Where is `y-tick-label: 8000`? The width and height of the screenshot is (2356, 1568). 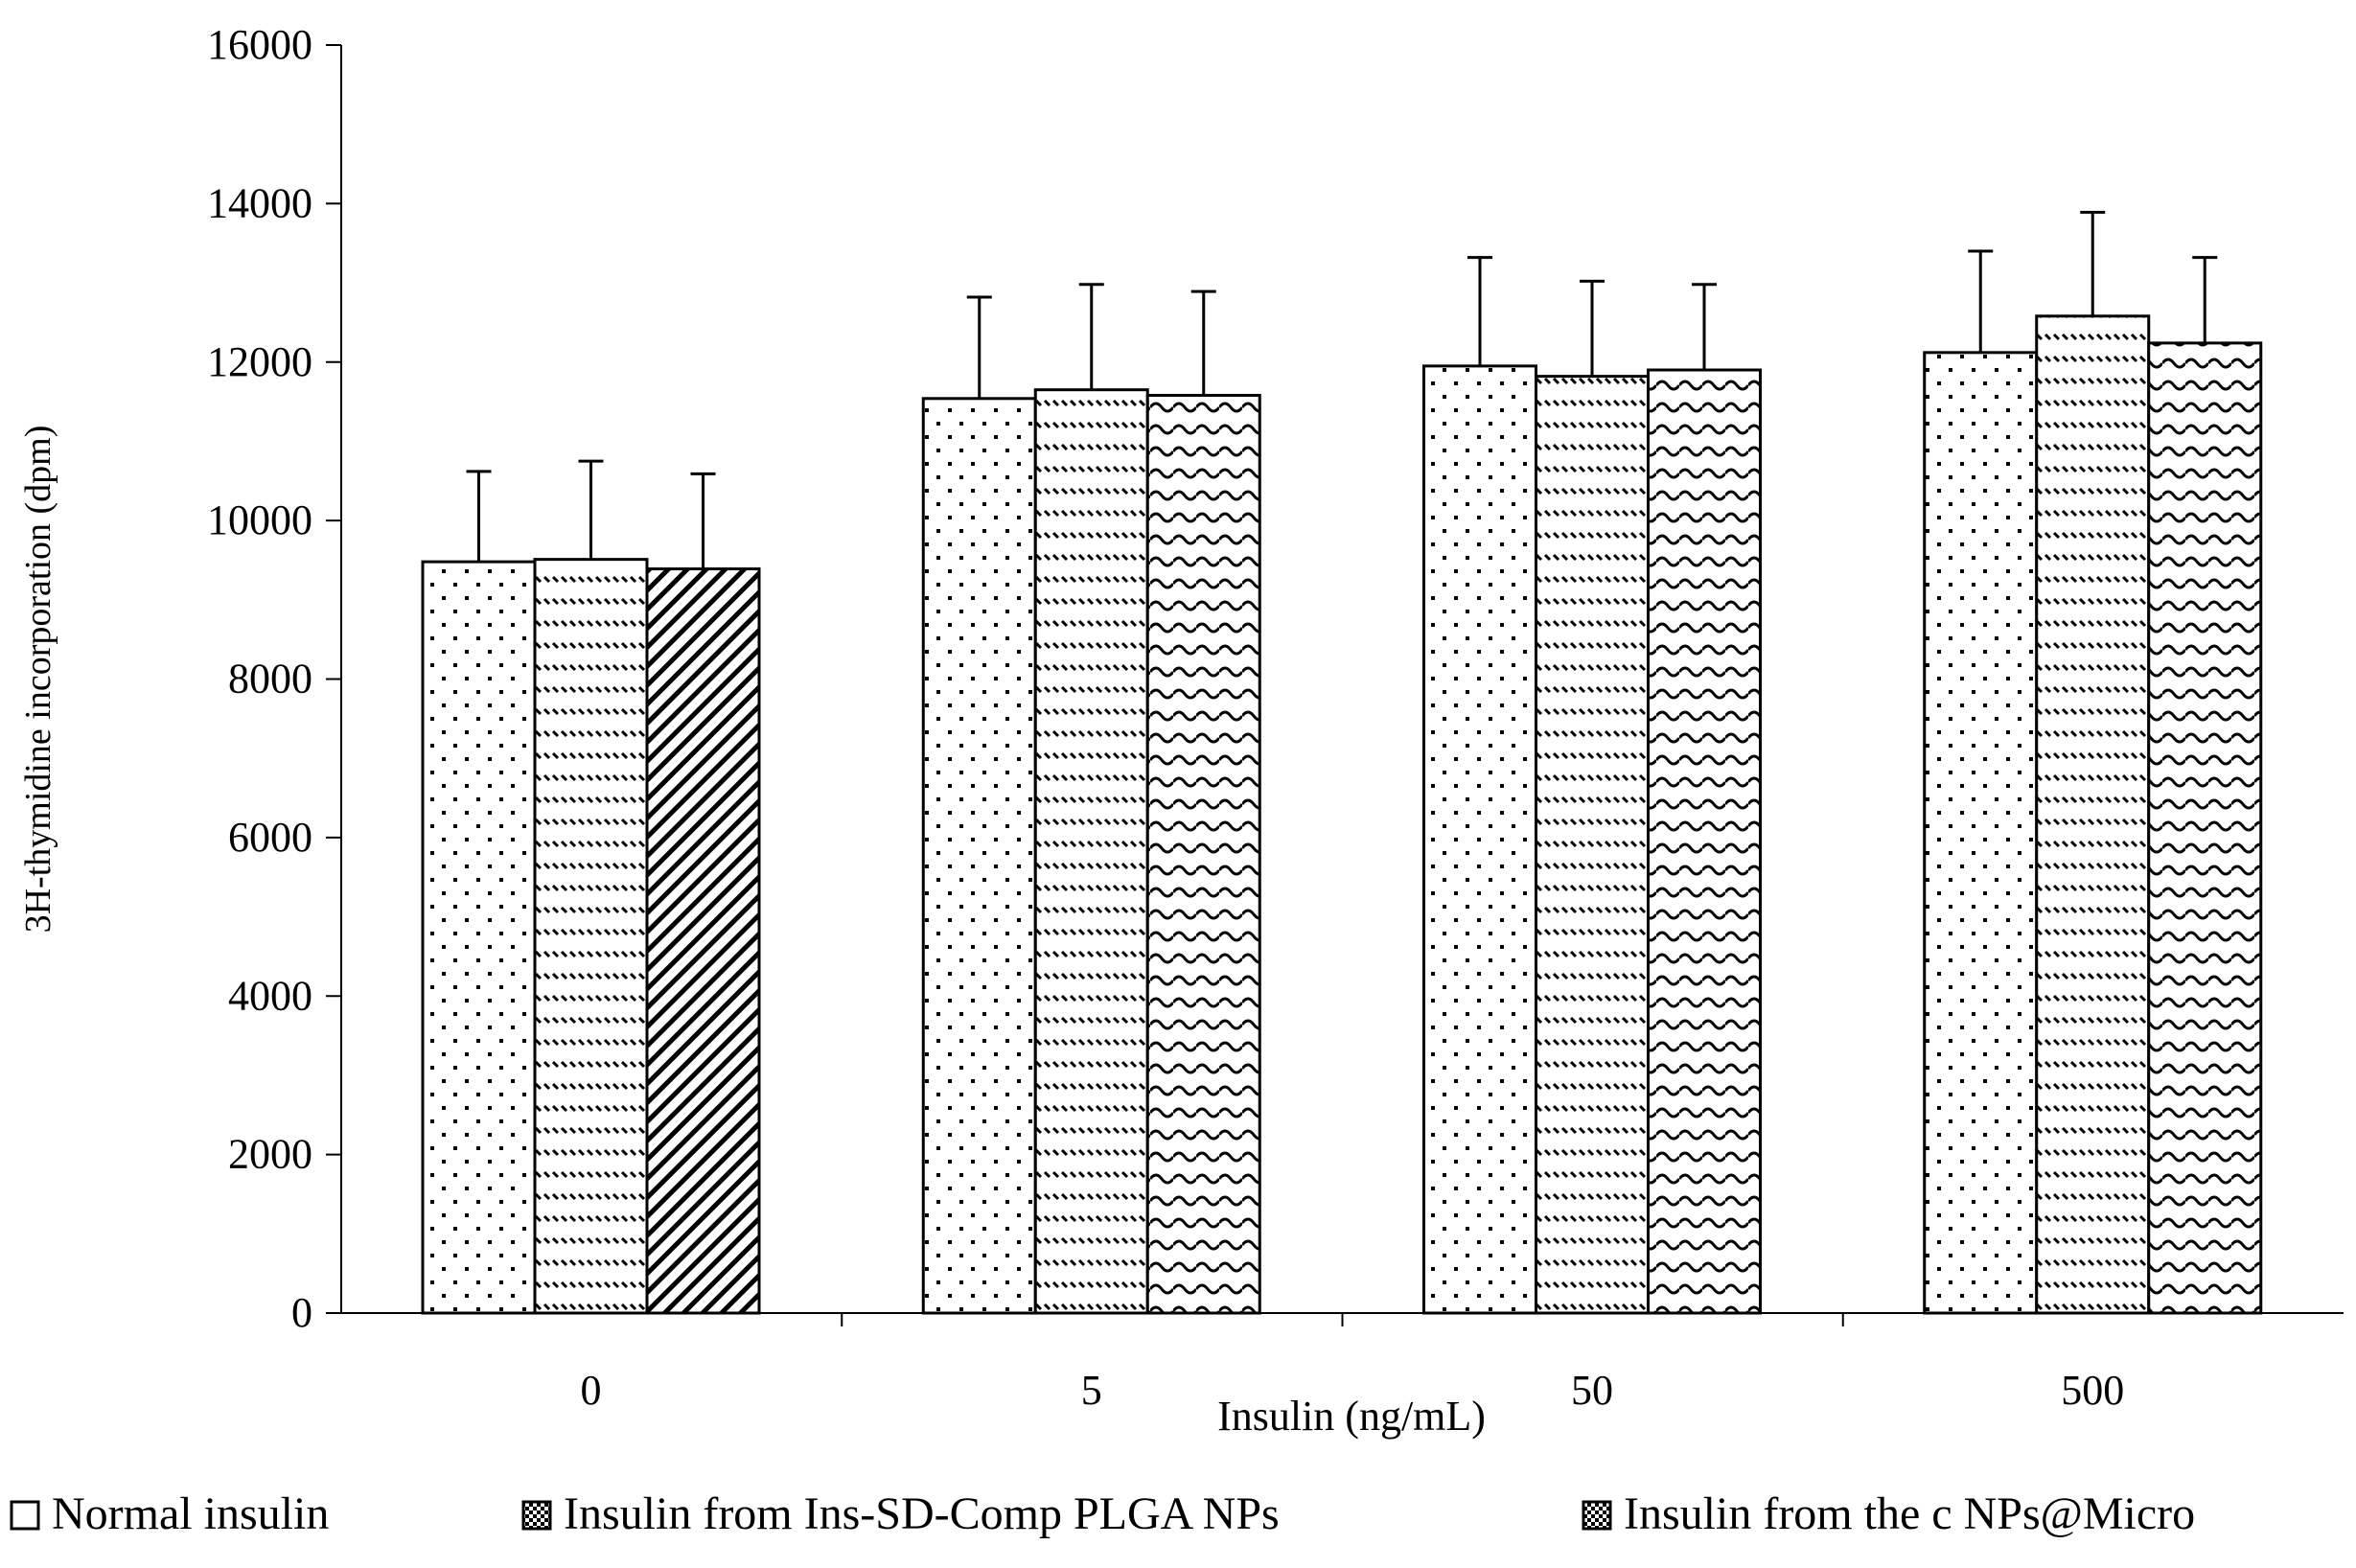
y-tick-label: 8000 is located at coordinates (270, 679).